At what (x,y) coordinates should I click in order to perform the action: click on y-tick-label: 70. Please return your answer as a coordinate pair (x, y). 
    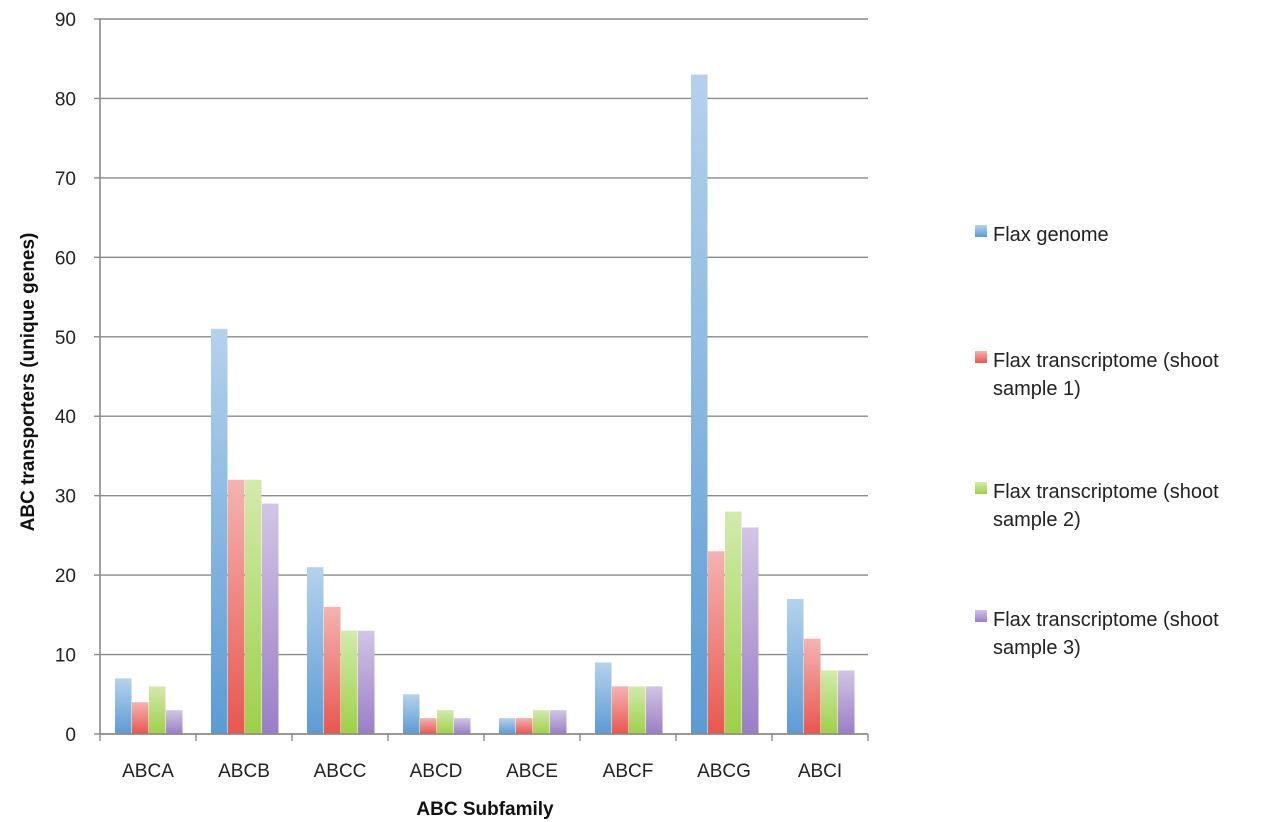
    Looking at the image, I should click on (65, 179).